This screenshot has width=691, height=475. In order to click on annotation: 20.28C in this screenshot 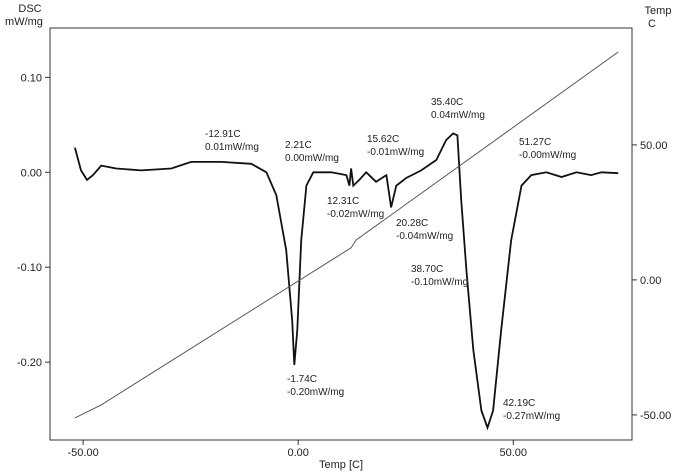, I will do `click(412, 223)`.